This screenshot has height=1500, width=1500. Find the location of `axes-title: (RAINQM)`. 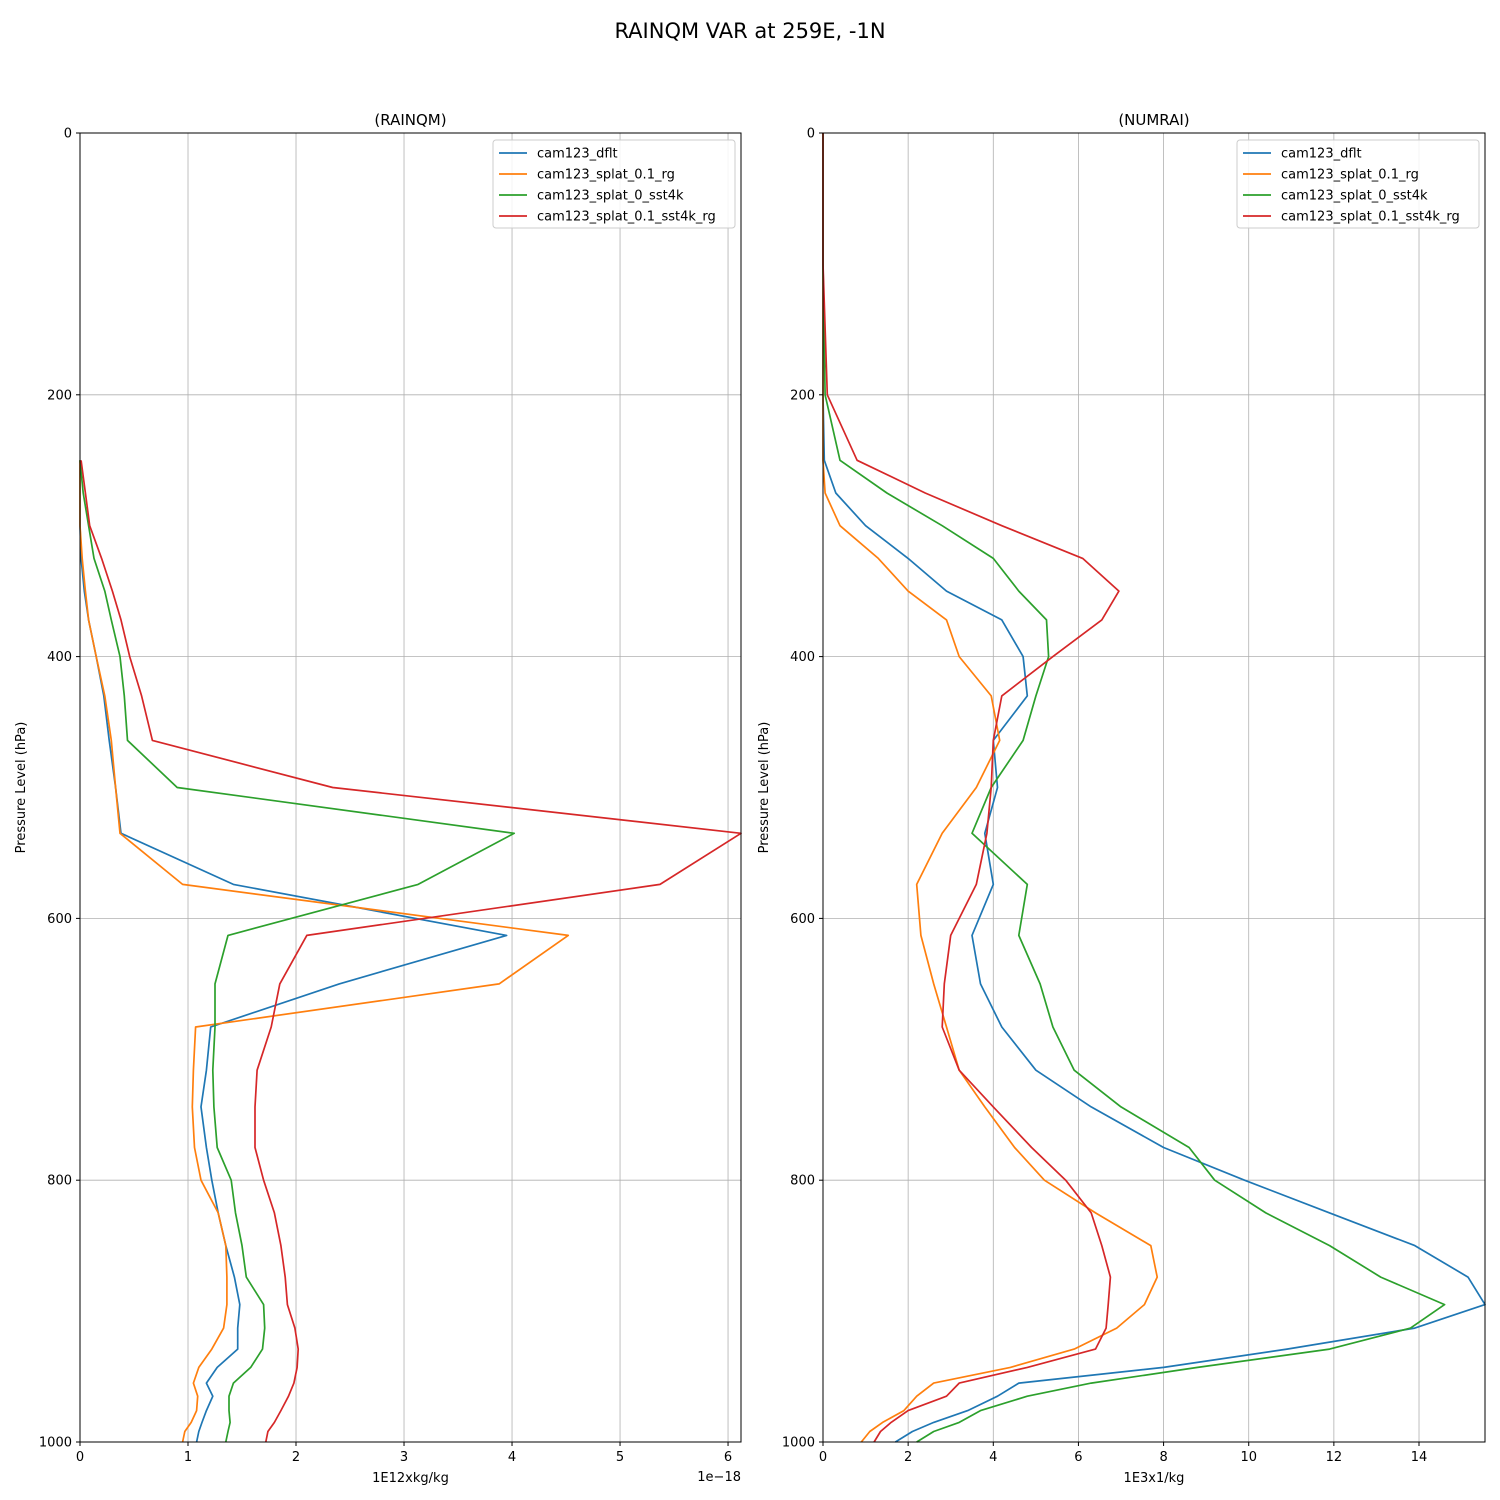

axes-title: (RAINQM) is located at coordinates (410, 120).